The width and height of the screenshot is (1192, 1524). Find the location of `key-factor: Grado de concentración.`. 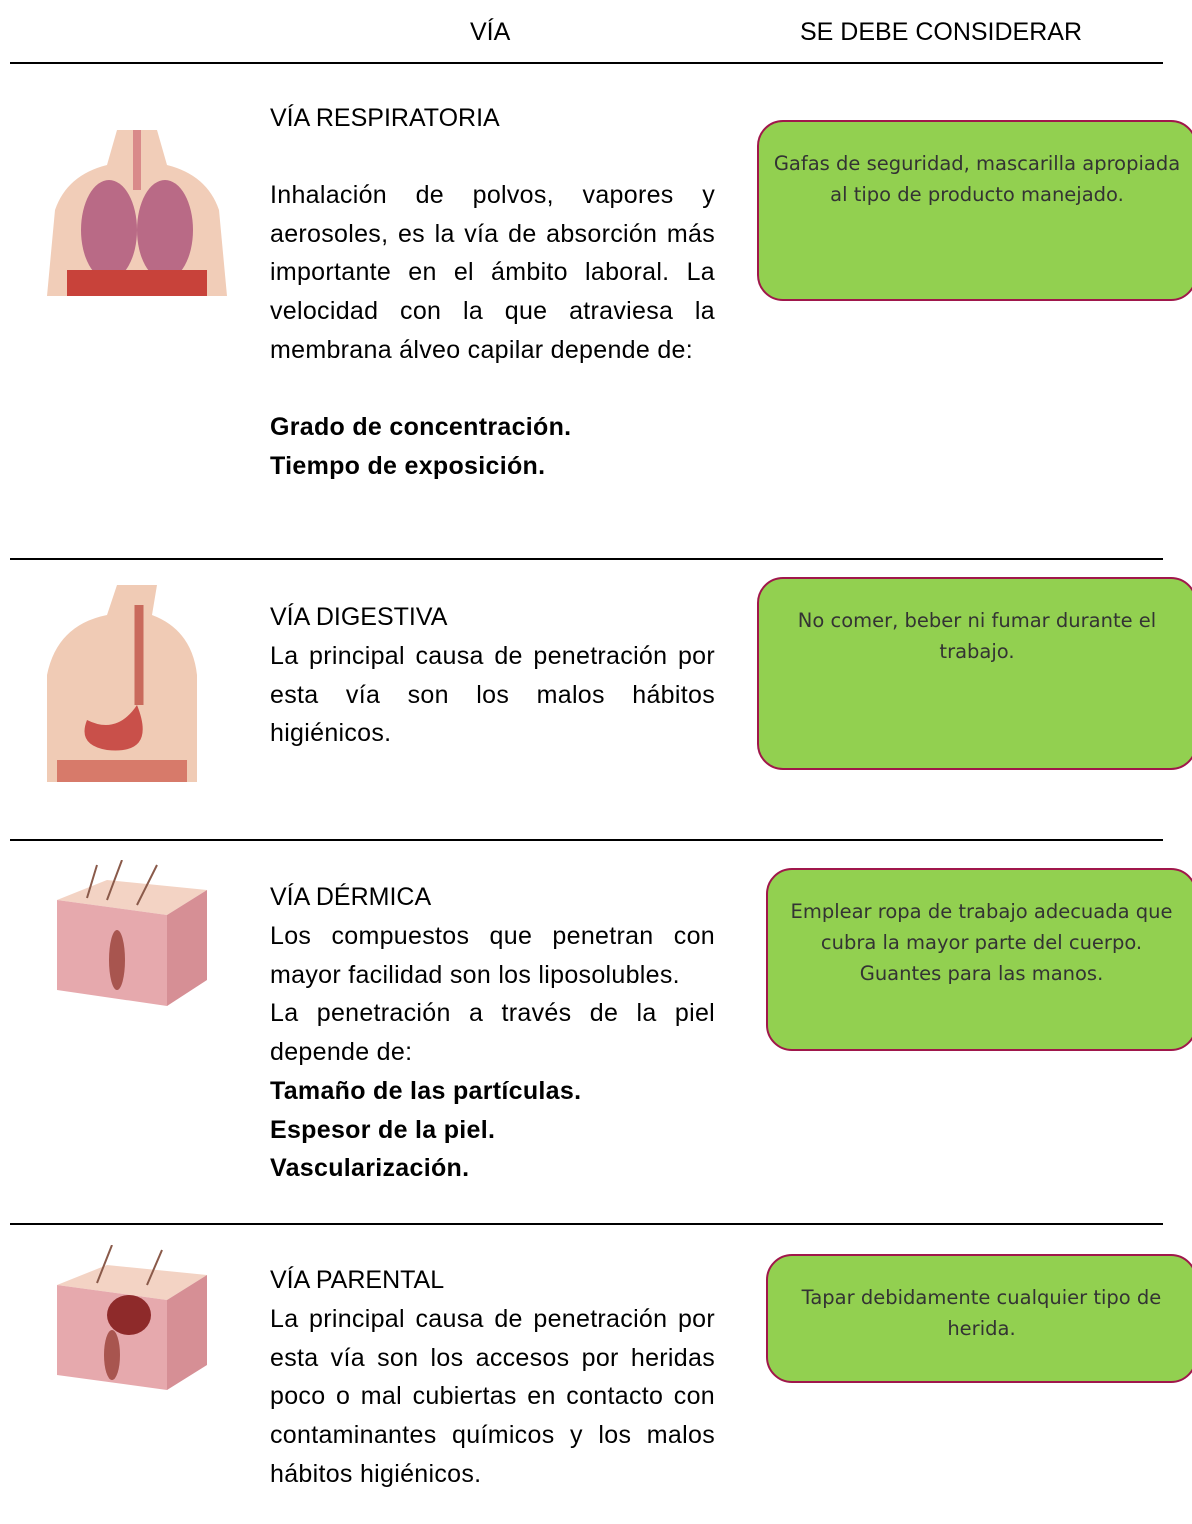

key-factor: Grado de concentración. is located at coordinates (421, 427).